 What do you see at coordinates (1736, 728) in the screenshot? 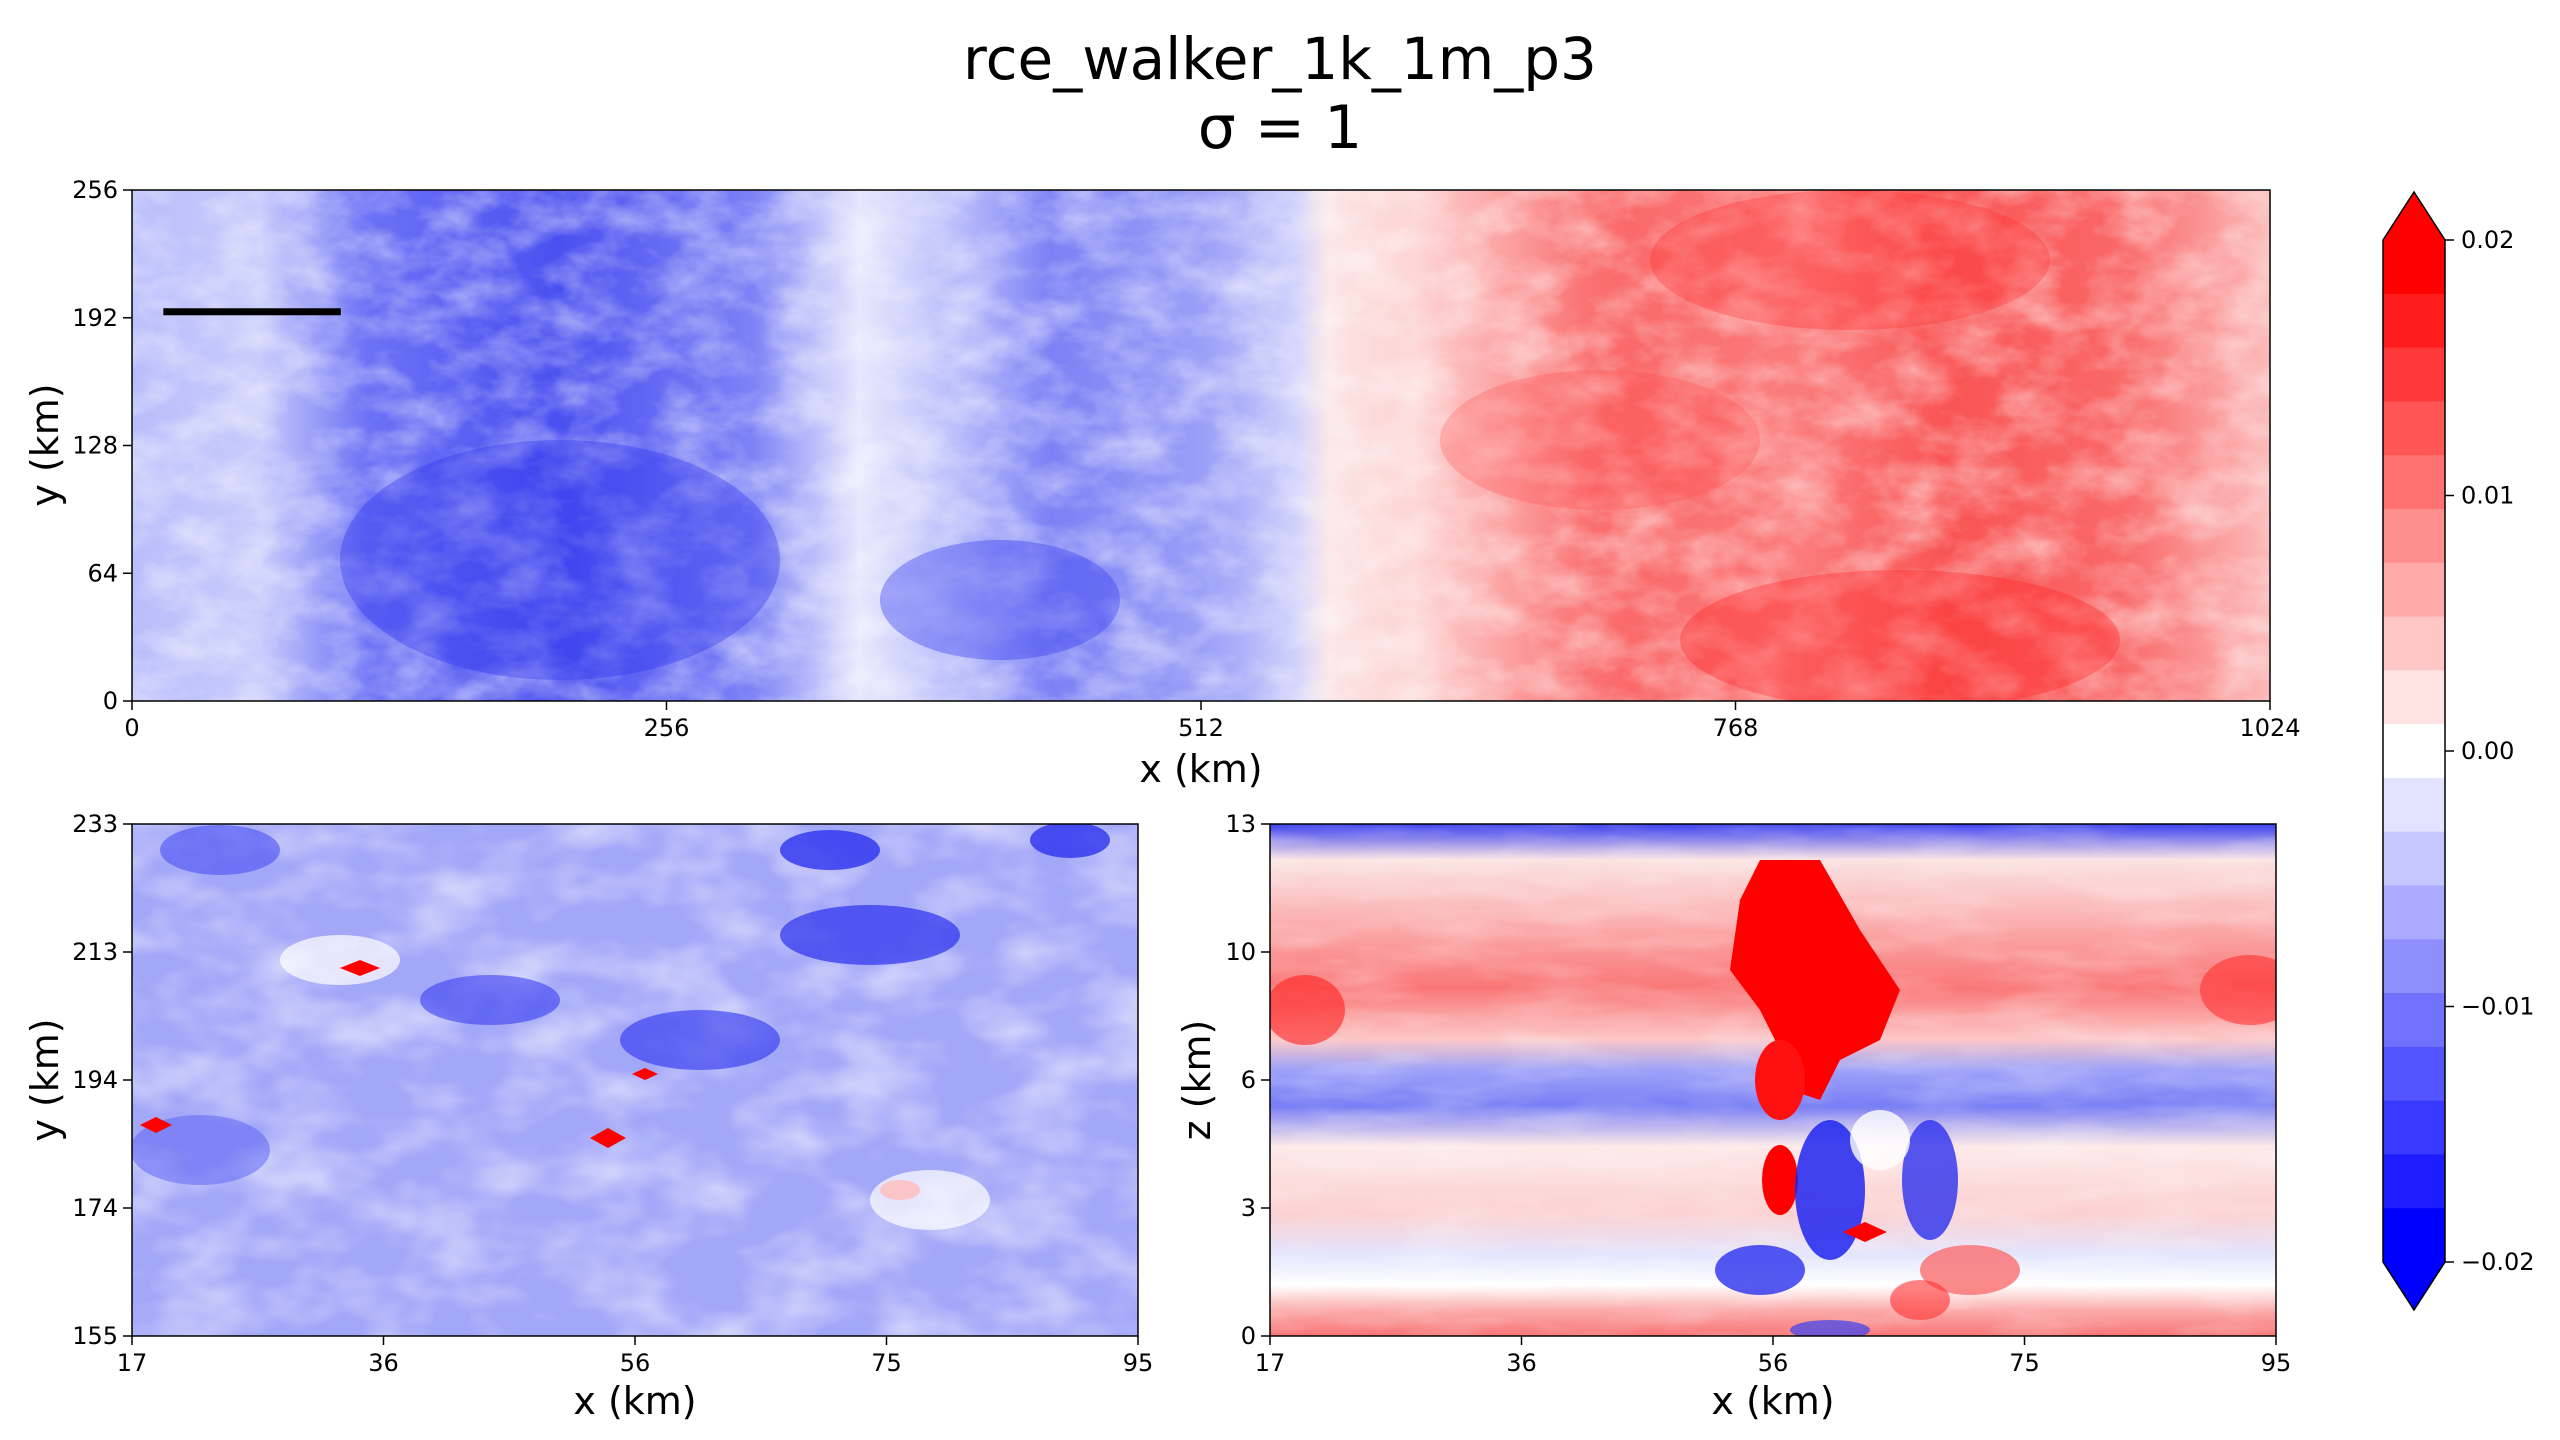
I see `top-x-tick-label: 768` at bounding box center [1736, 728].